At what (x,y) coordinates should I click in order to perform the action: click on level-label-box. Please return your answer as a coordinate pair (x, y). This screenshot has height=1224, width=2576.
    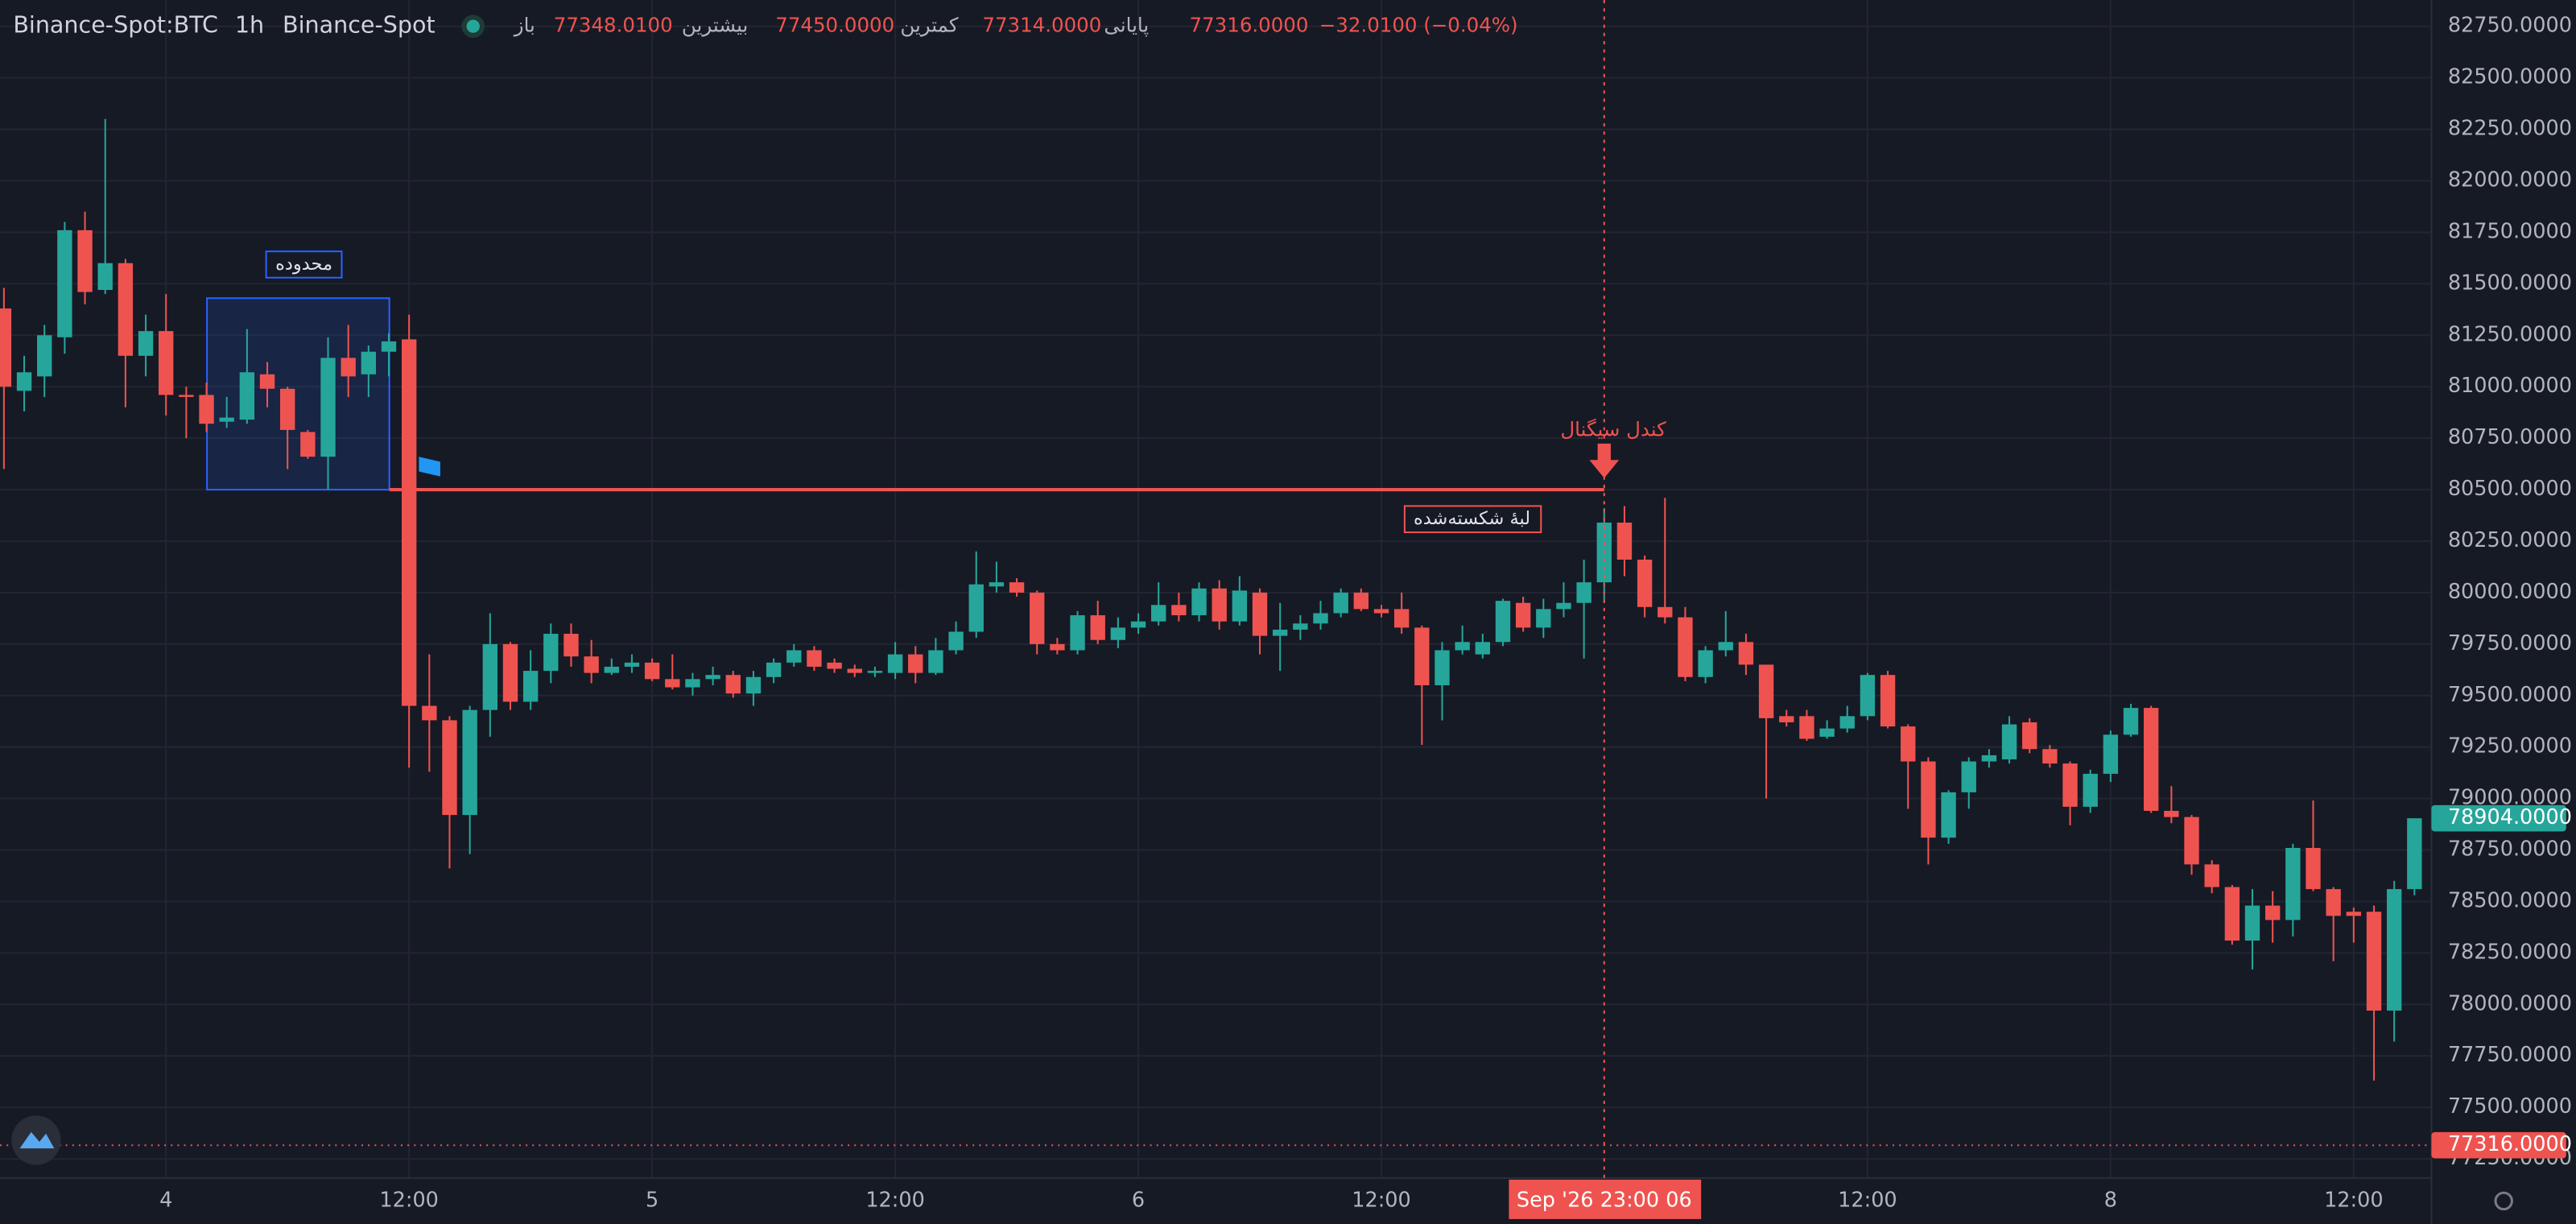
    Looking at the image, I should click on (1472, 519).